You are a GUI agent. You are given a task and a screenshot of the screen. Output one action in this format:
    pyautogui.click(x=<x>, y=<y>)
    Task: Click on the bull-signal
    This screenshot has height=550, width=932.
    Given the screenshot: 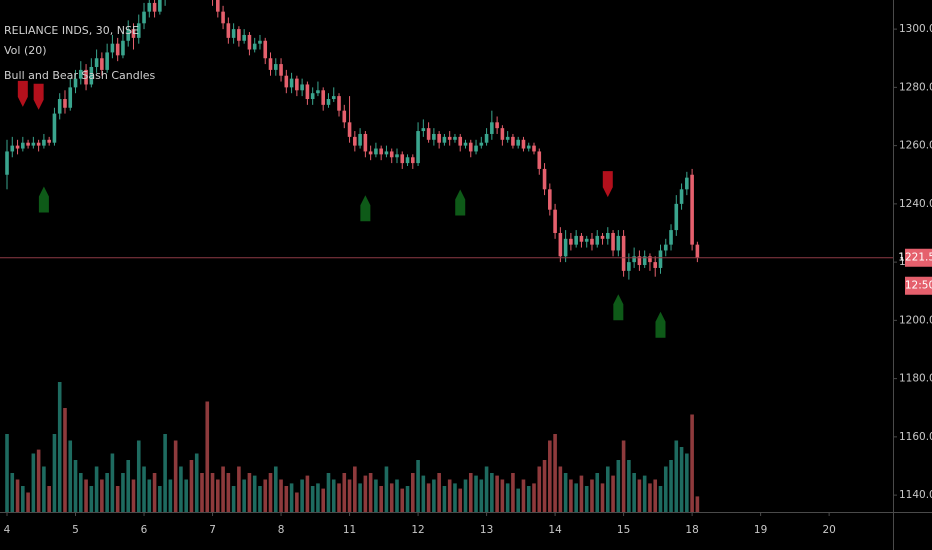 What is the action you would take?
    pyautogui.click(x=460, y=202)
    